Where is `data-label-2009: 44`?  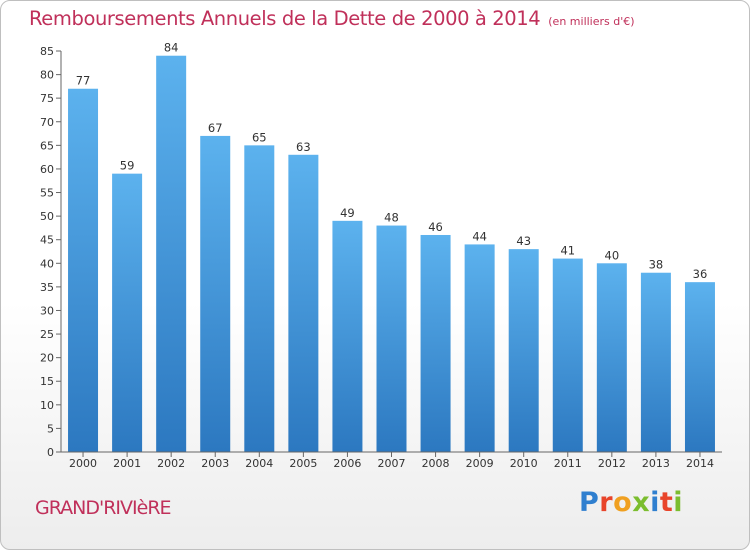
data-label-2009: 44 is located at coordinates (479, 236).